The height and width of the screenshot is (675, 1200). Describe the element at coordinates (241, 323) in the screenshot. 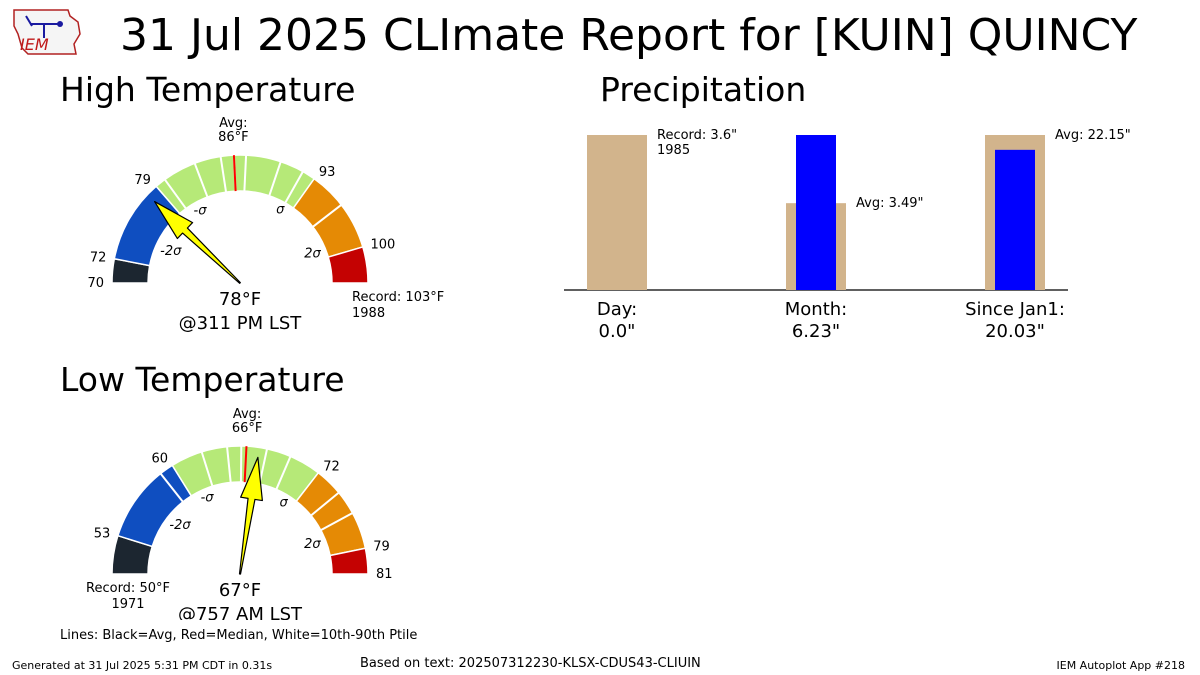

I see `observed-time: @311 PM LST` at that location.